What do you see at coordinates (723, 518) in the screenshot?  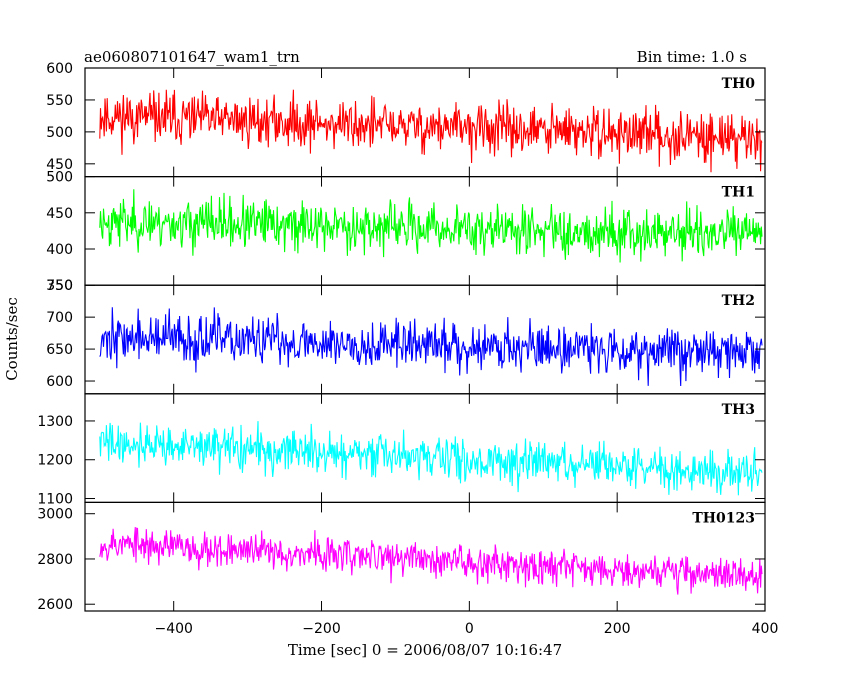 I see `panel-label-th0123: TH0123` at bounding box center [723, 518].